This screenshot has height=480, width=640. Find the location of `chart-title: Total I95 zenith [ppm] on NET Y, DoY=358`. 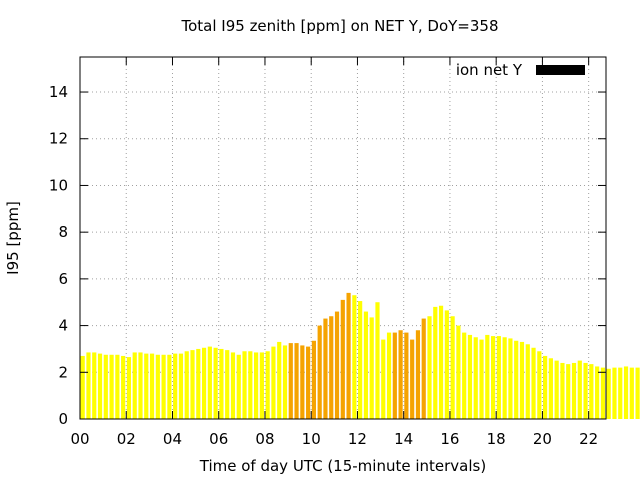

chart-title: Total I95 zenith [ppm] on NET Y, DoY=358 is located at coordinates (340, 26).